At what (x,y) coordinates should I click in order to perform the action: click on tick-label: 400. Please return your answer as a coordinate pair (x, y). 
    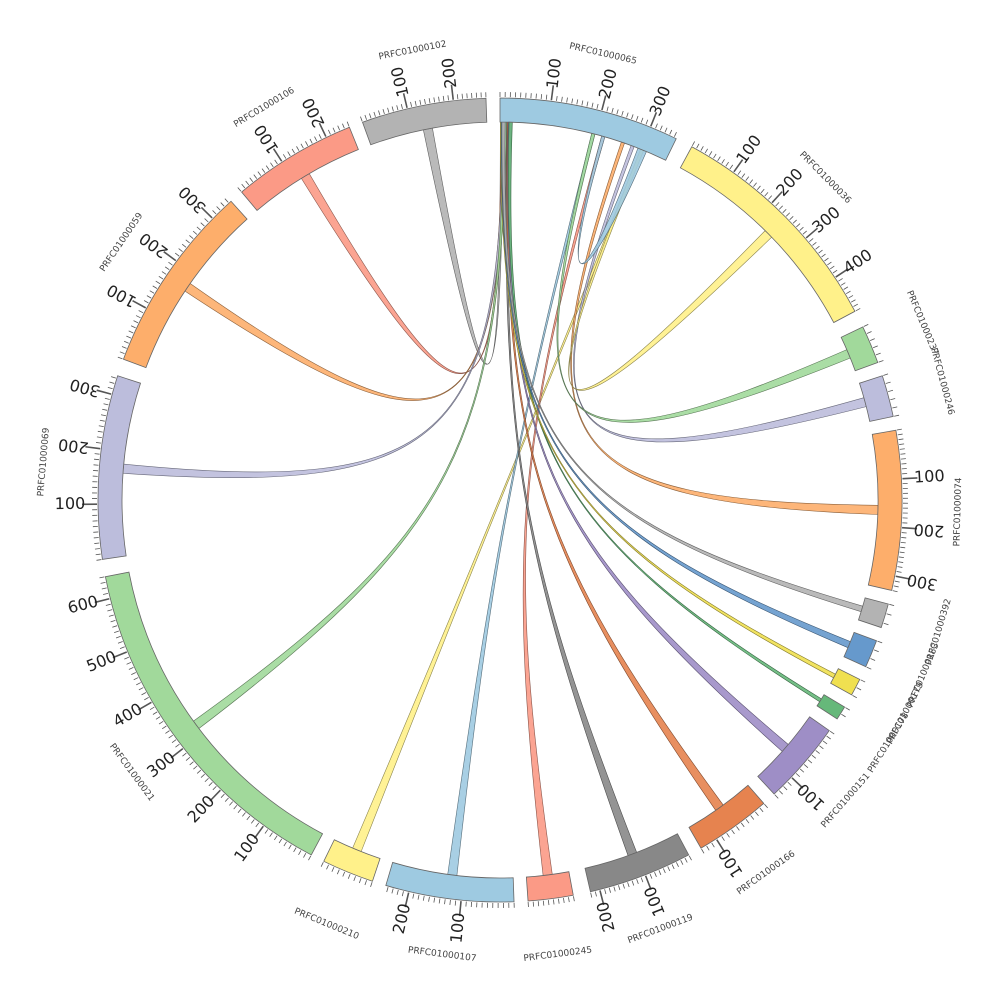
    Looking at the image, I should click on (858, 261).